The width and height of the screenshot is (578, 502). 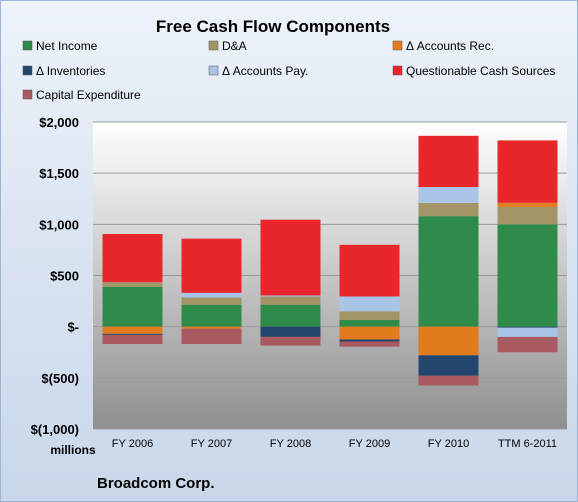 I want to click on bar-accounts-rec-fy-2006, so click(x=132, y=330).